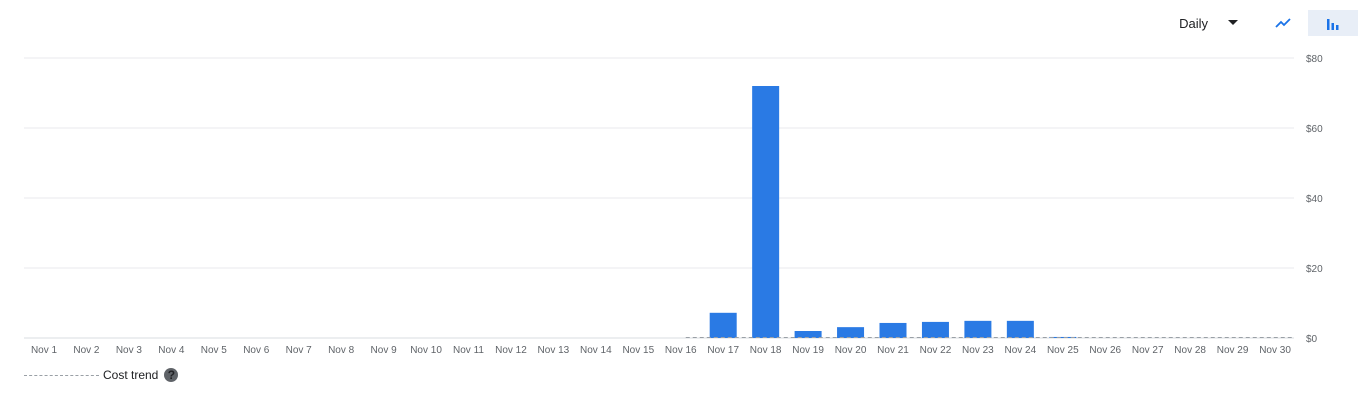 The width and height of the screenshot is (1371, 408). What do you see at coordinates (1105, 350) in the screenshot?
I see `x-tick-label: Nov 26` at bounding box center [1105, 350].